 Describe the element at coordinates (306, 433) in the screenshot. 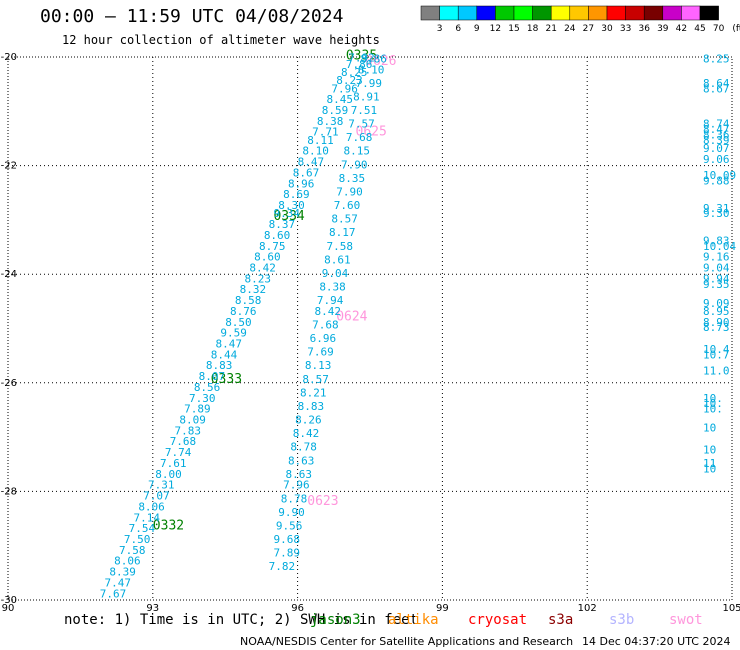

I see `wave-height-label: 8.42` at that location.